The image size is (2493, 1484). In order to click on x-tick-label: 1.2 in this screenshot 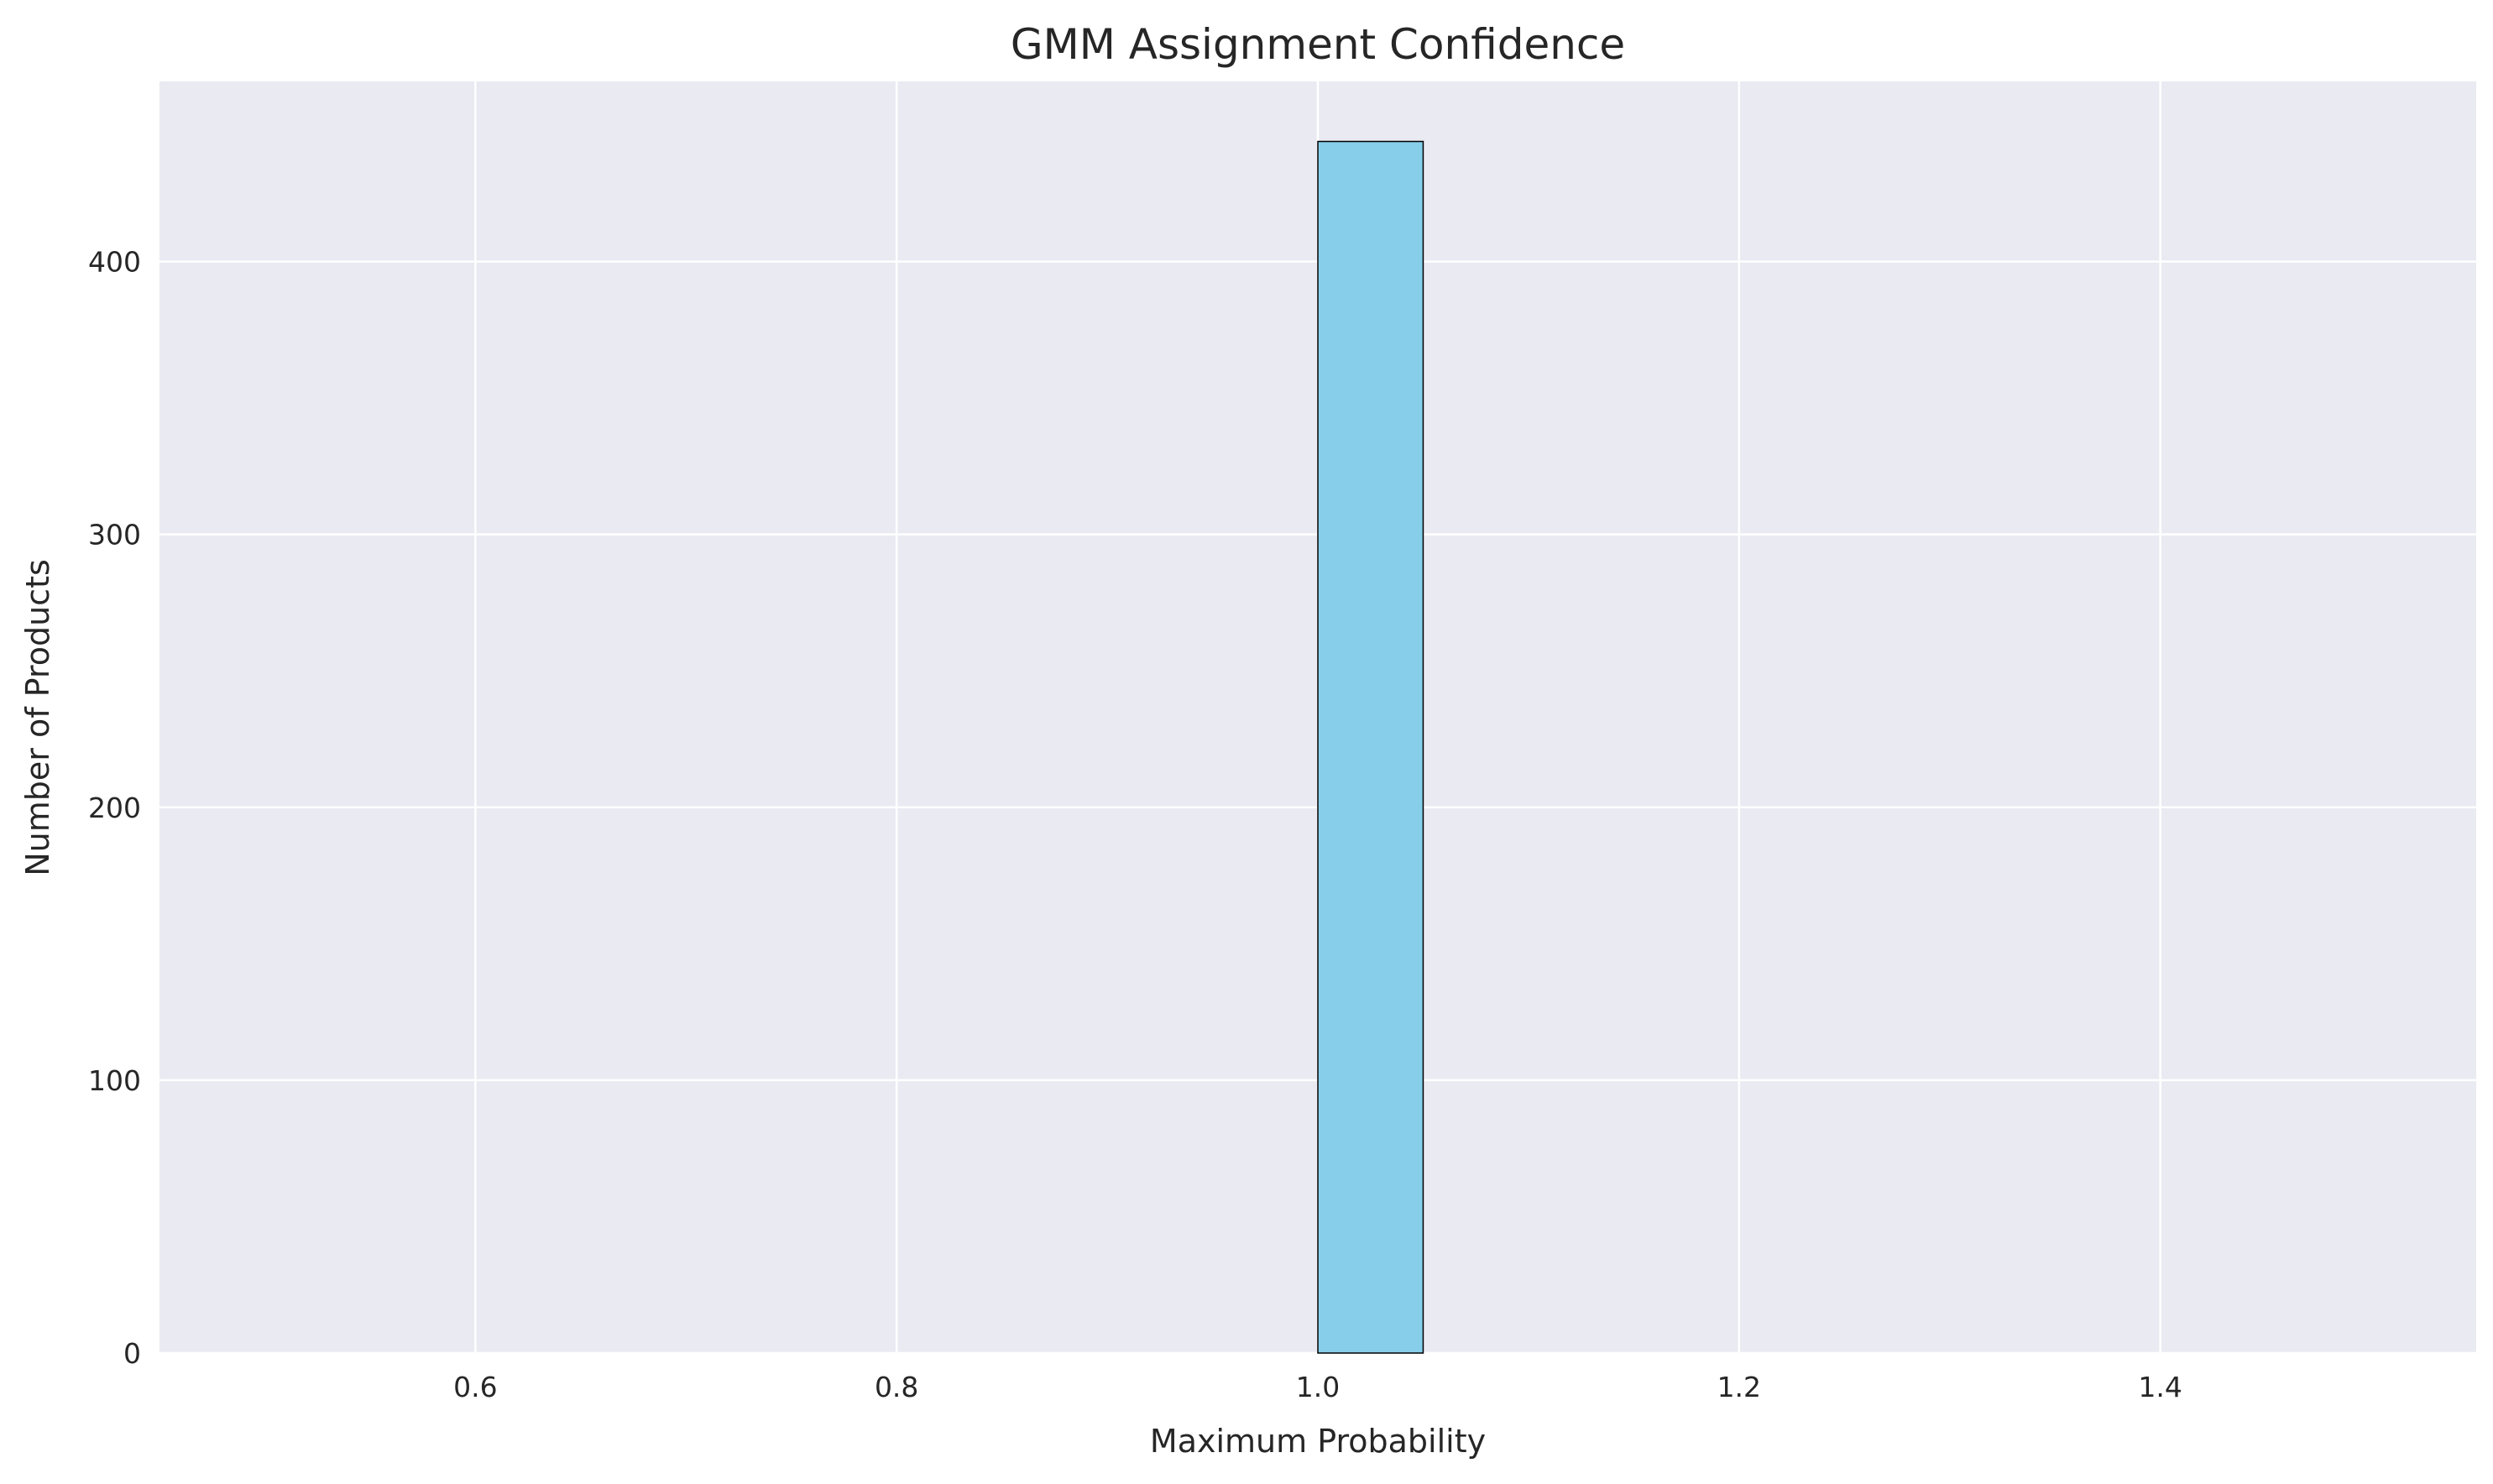, I will do `click(1739, 1387)`.